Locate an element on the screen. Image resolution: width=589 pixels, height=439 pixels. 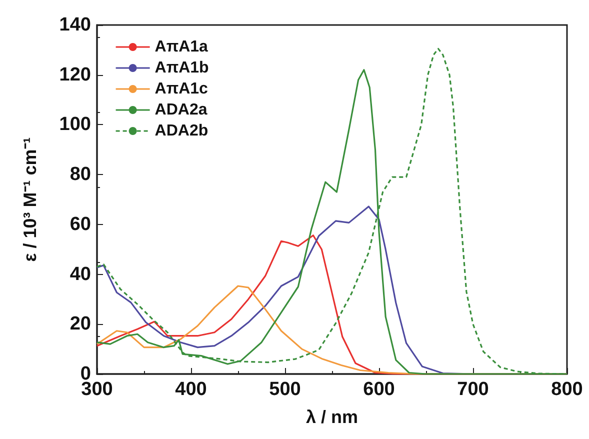
x-axis-title: λ / nm is located at coordinates (332, 417).